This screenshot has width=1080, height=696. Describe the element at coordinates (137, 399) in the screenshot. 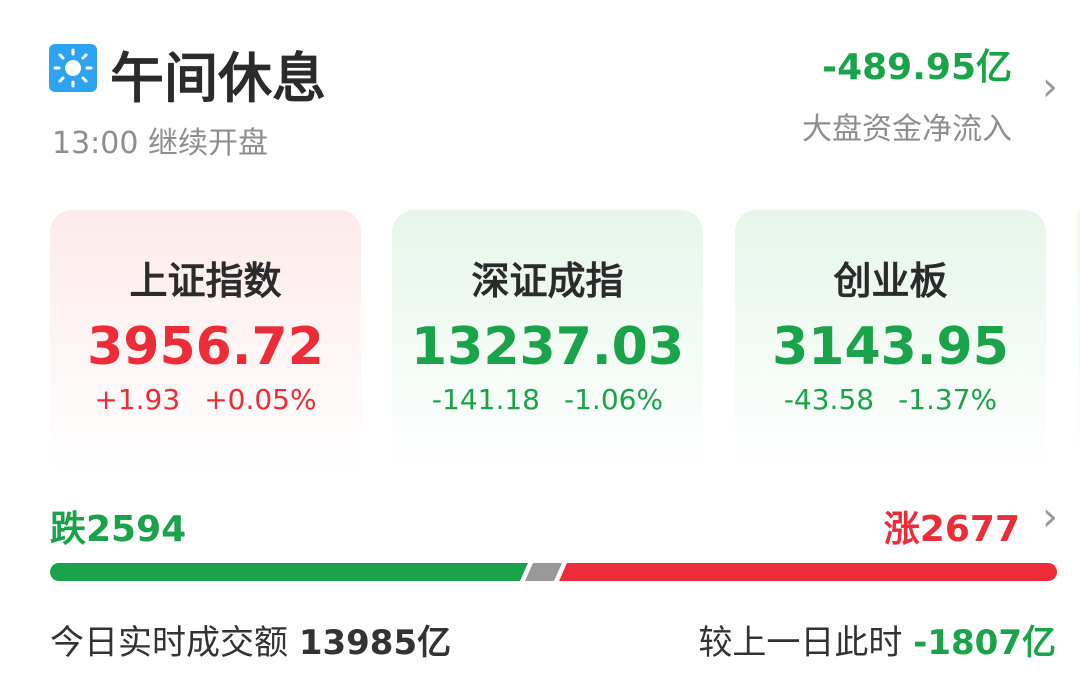

I see `index-change: +1.93` at that location.